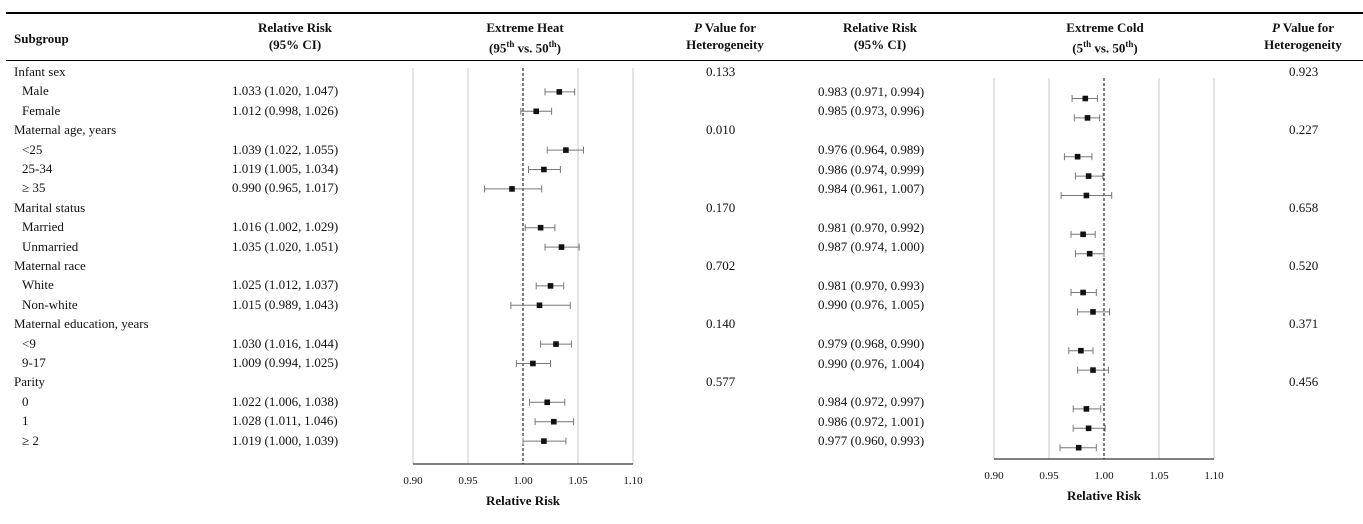 The width and height of the screenshot is (1363, 524). What do you see at coordinates (1214, 476) in the screenshot?
I see `cold-tick-label: 1.10` at bounding box center [1214, 476].